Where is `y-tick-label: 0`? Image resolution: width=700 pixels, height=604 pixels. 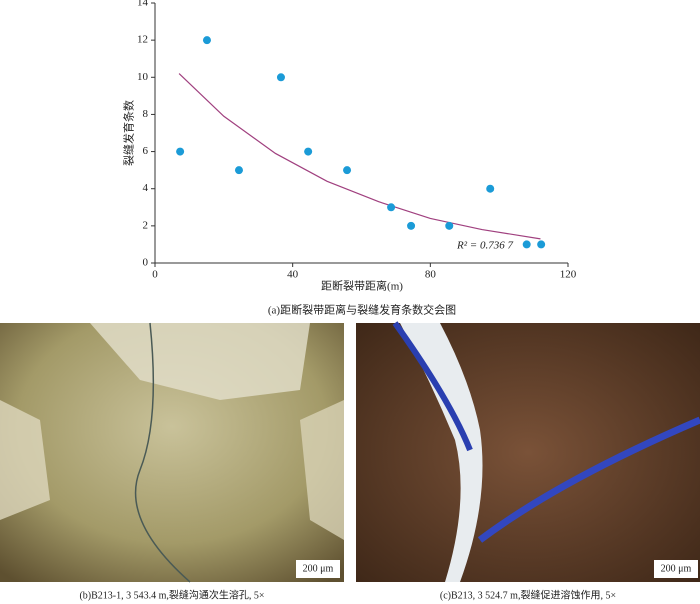 y-tick-label: 0 is located at coordinates (146, 263).